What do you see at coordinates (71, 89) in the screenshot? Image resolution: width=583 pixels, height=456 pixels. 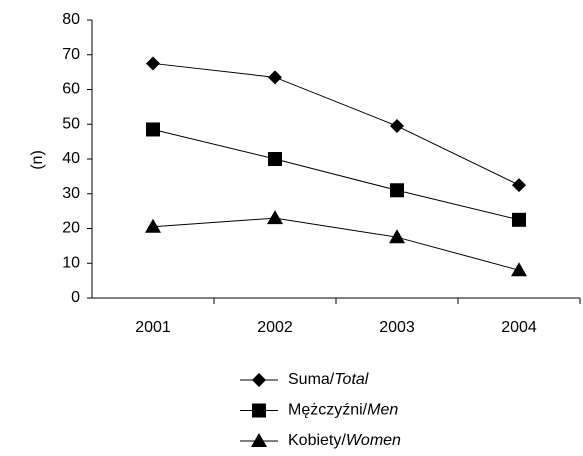 I see `y-tick-label: 60` at bounding box center [71, 89].